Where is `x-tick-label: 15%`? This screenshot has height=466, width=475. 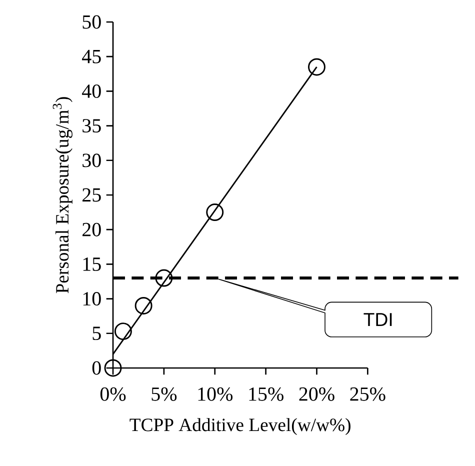
x-tick-label: 15% is located at coordinates (266, 394).